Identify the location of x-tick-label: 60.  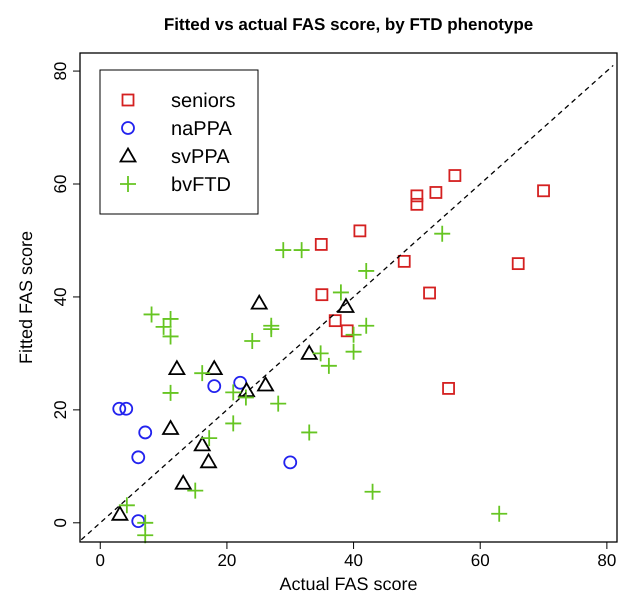
(480, 560).